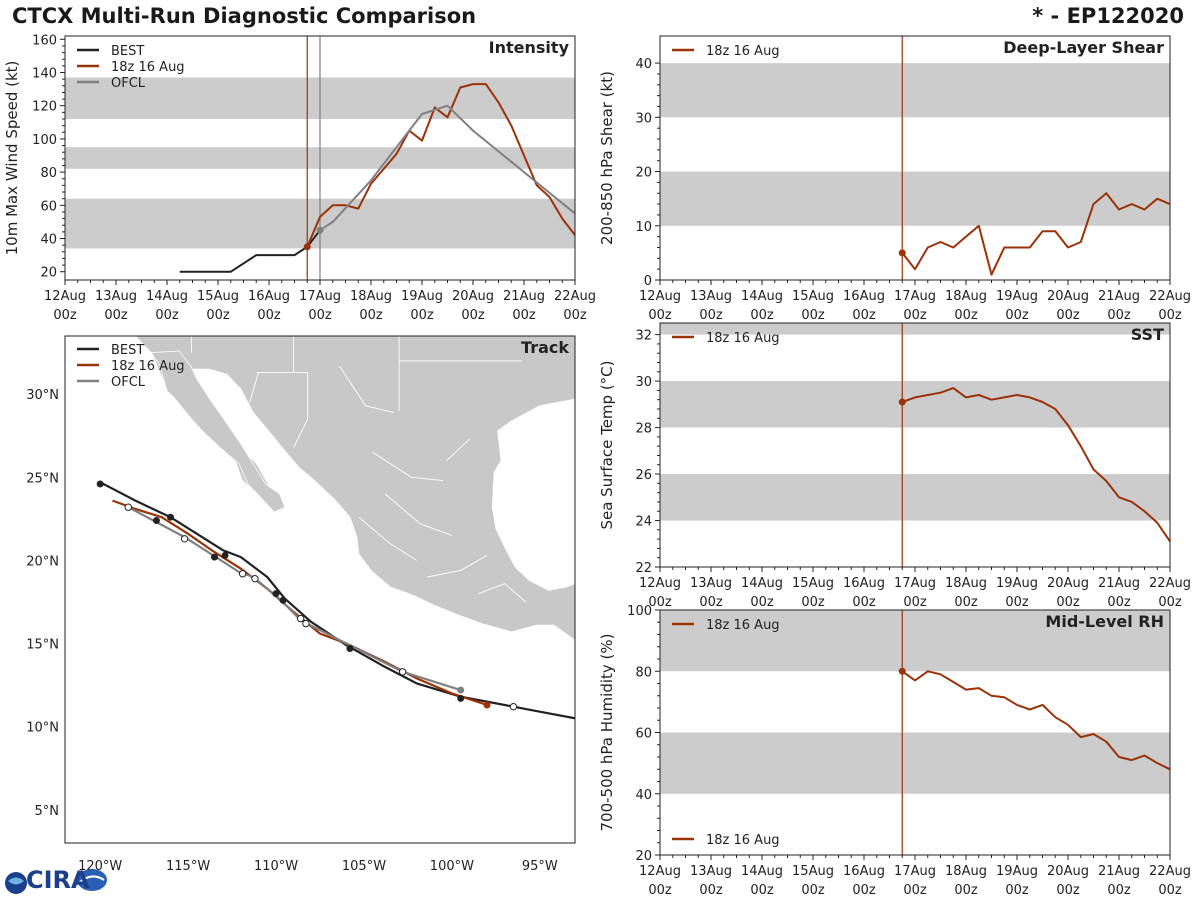 This screenshot has width=1200, height=900. What do you see at coordinates (1147, 334) in the screenshot?
I see `sst-title: SST` at bounding box center [1147, 334].